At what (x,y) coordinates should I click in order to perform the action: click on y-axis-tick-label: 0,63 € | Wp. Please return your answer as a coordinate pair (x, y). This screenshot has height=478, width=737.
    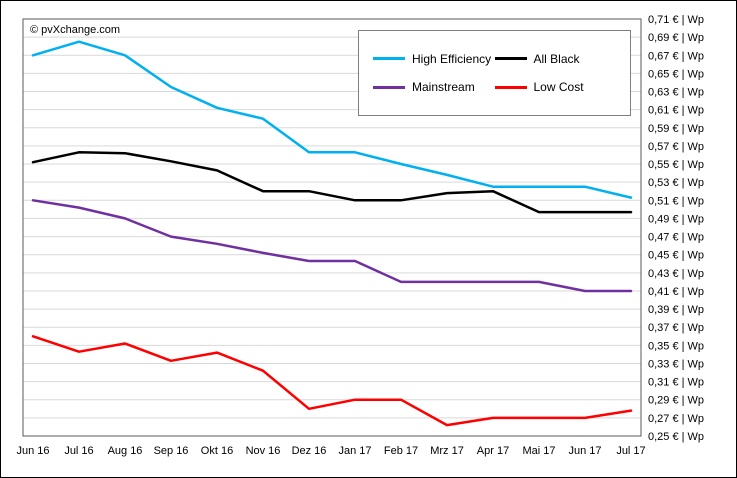
    Looking at the image, I should click on (676, 93).